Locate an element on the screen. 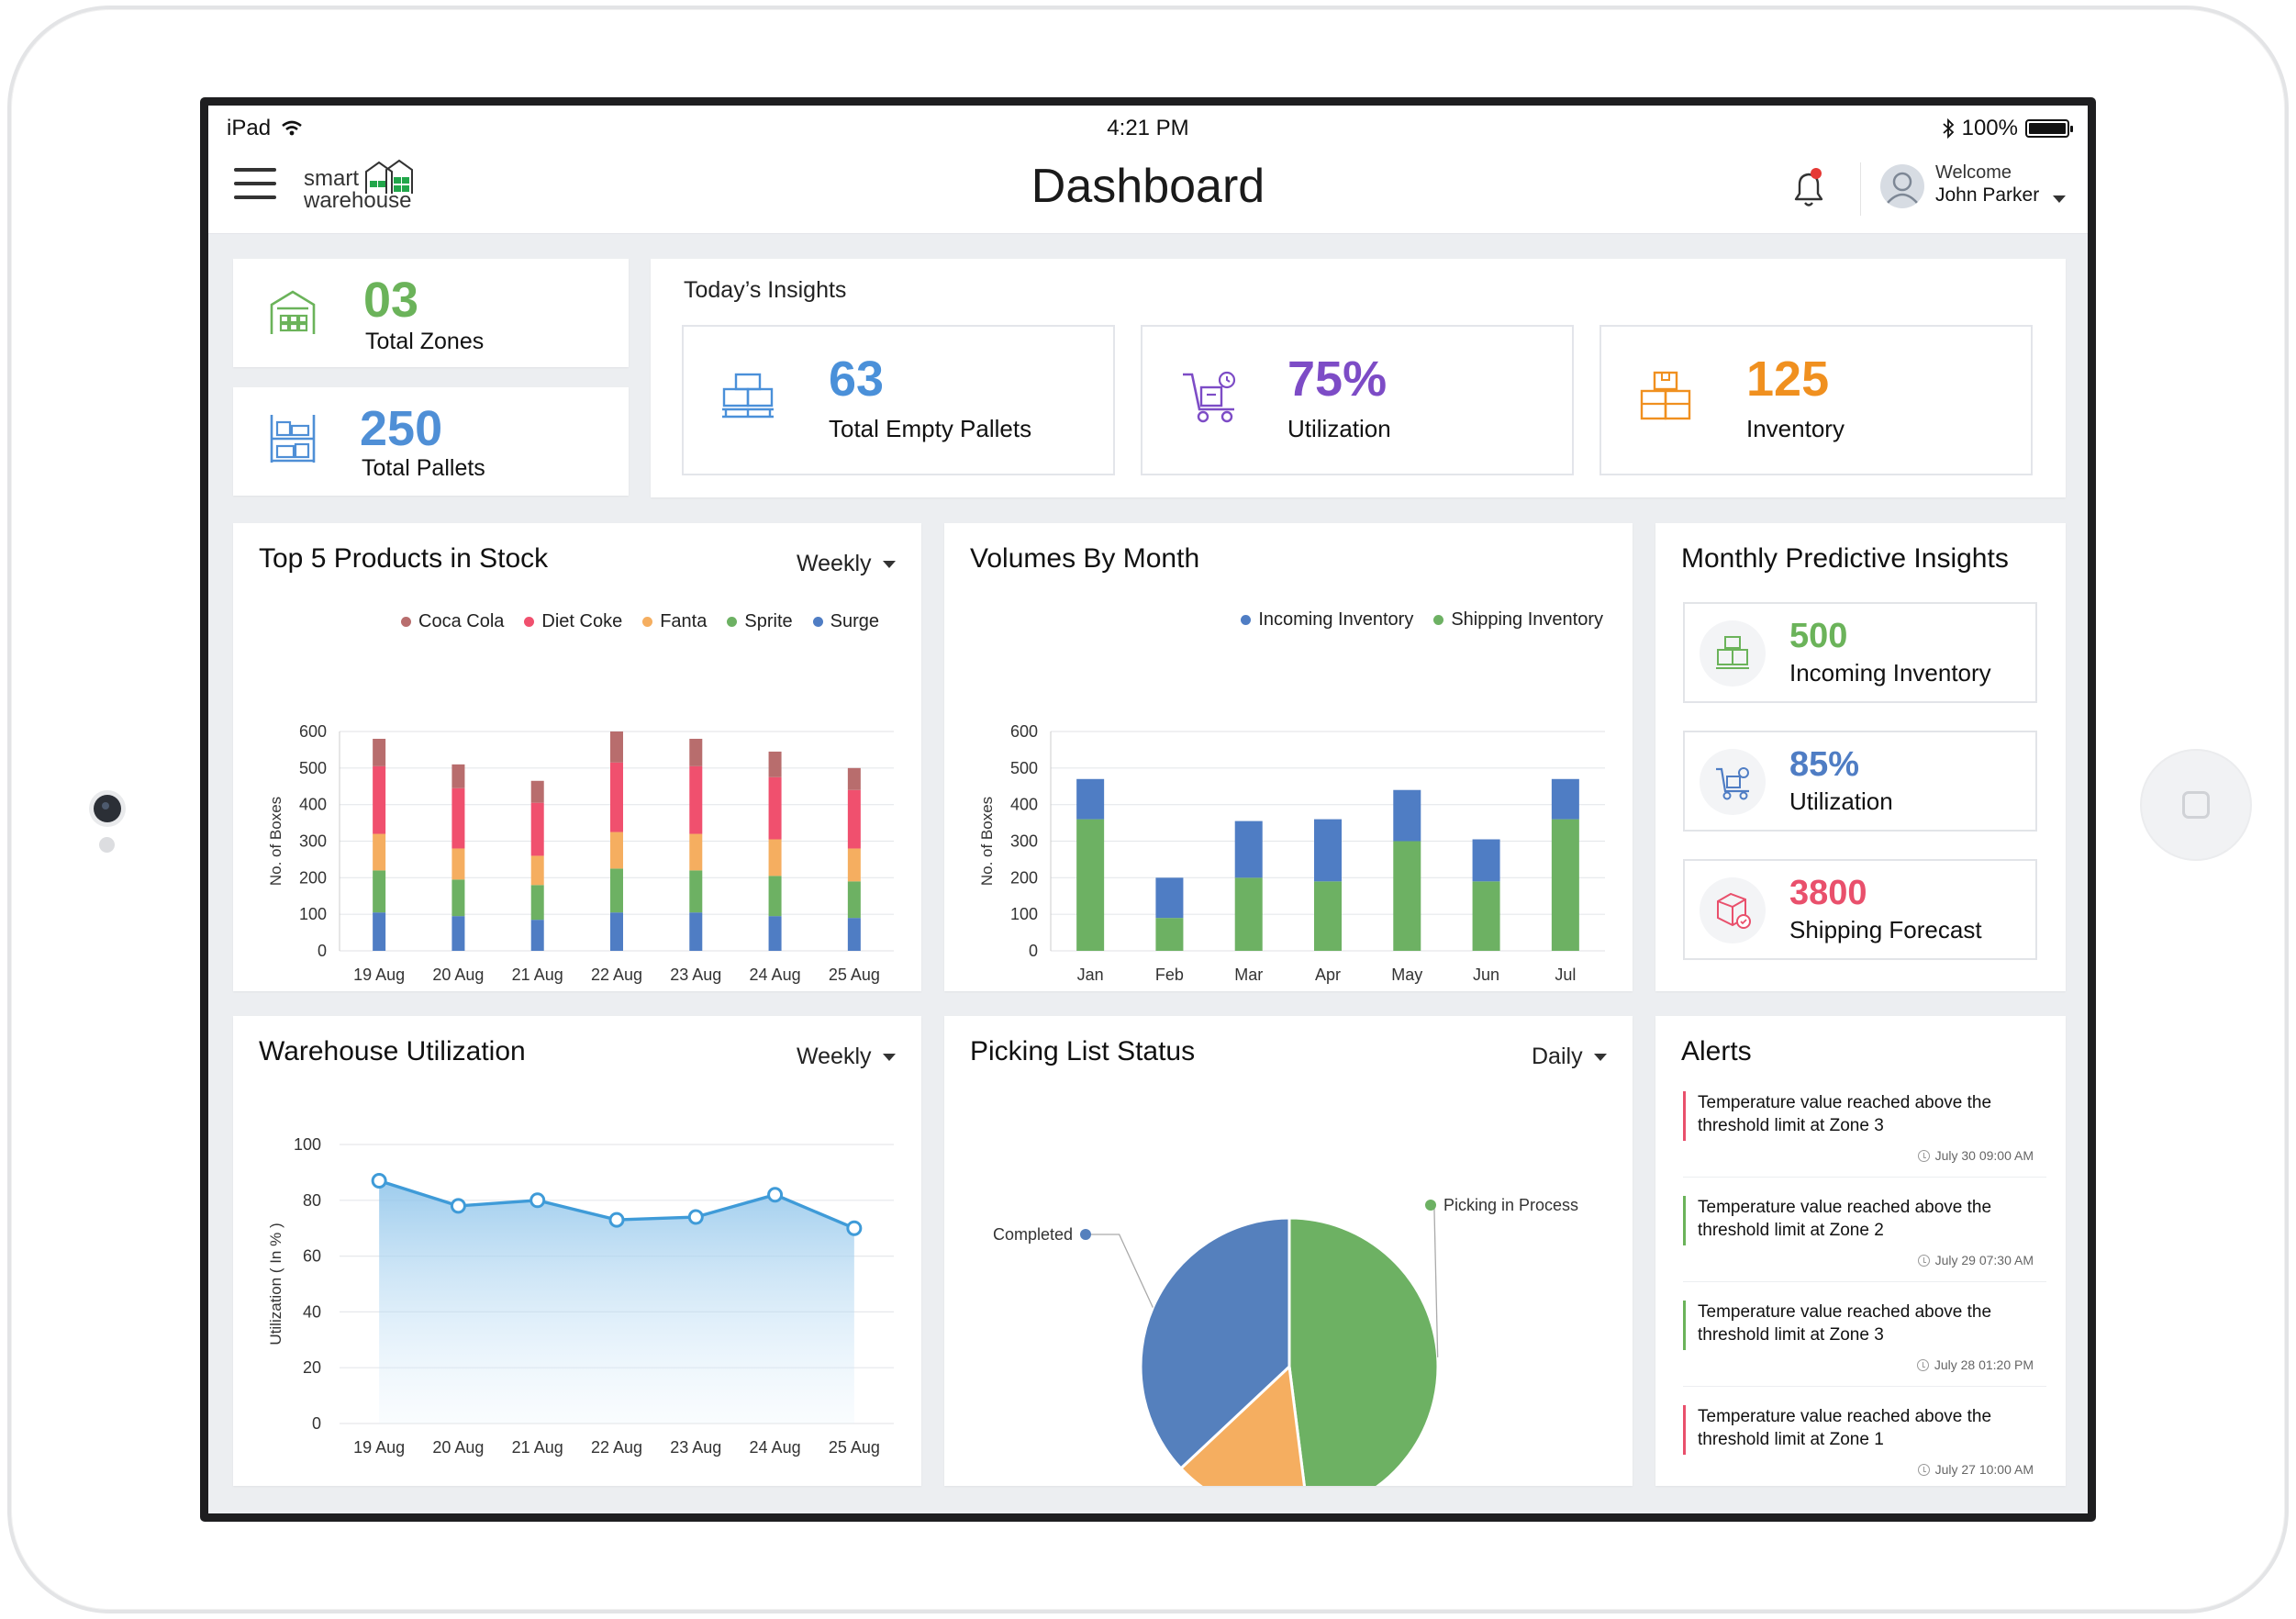  empty-pallets-tile: 63 Total Empty Pallets is located at coordinates (898, 400).